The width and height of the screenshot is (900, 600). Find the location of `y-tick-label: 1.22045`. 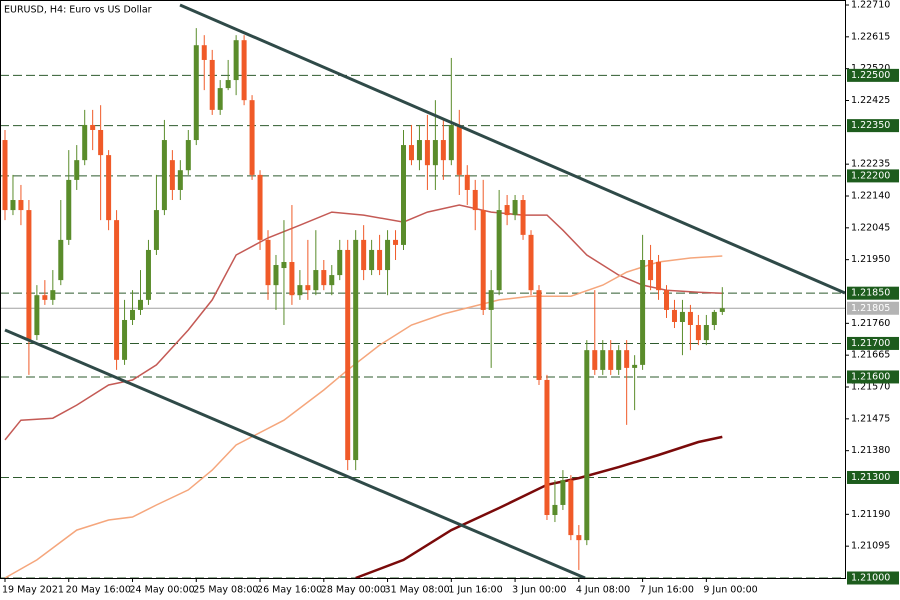

y-tick-label: 1.22045 is located at coordinates (870, 227).